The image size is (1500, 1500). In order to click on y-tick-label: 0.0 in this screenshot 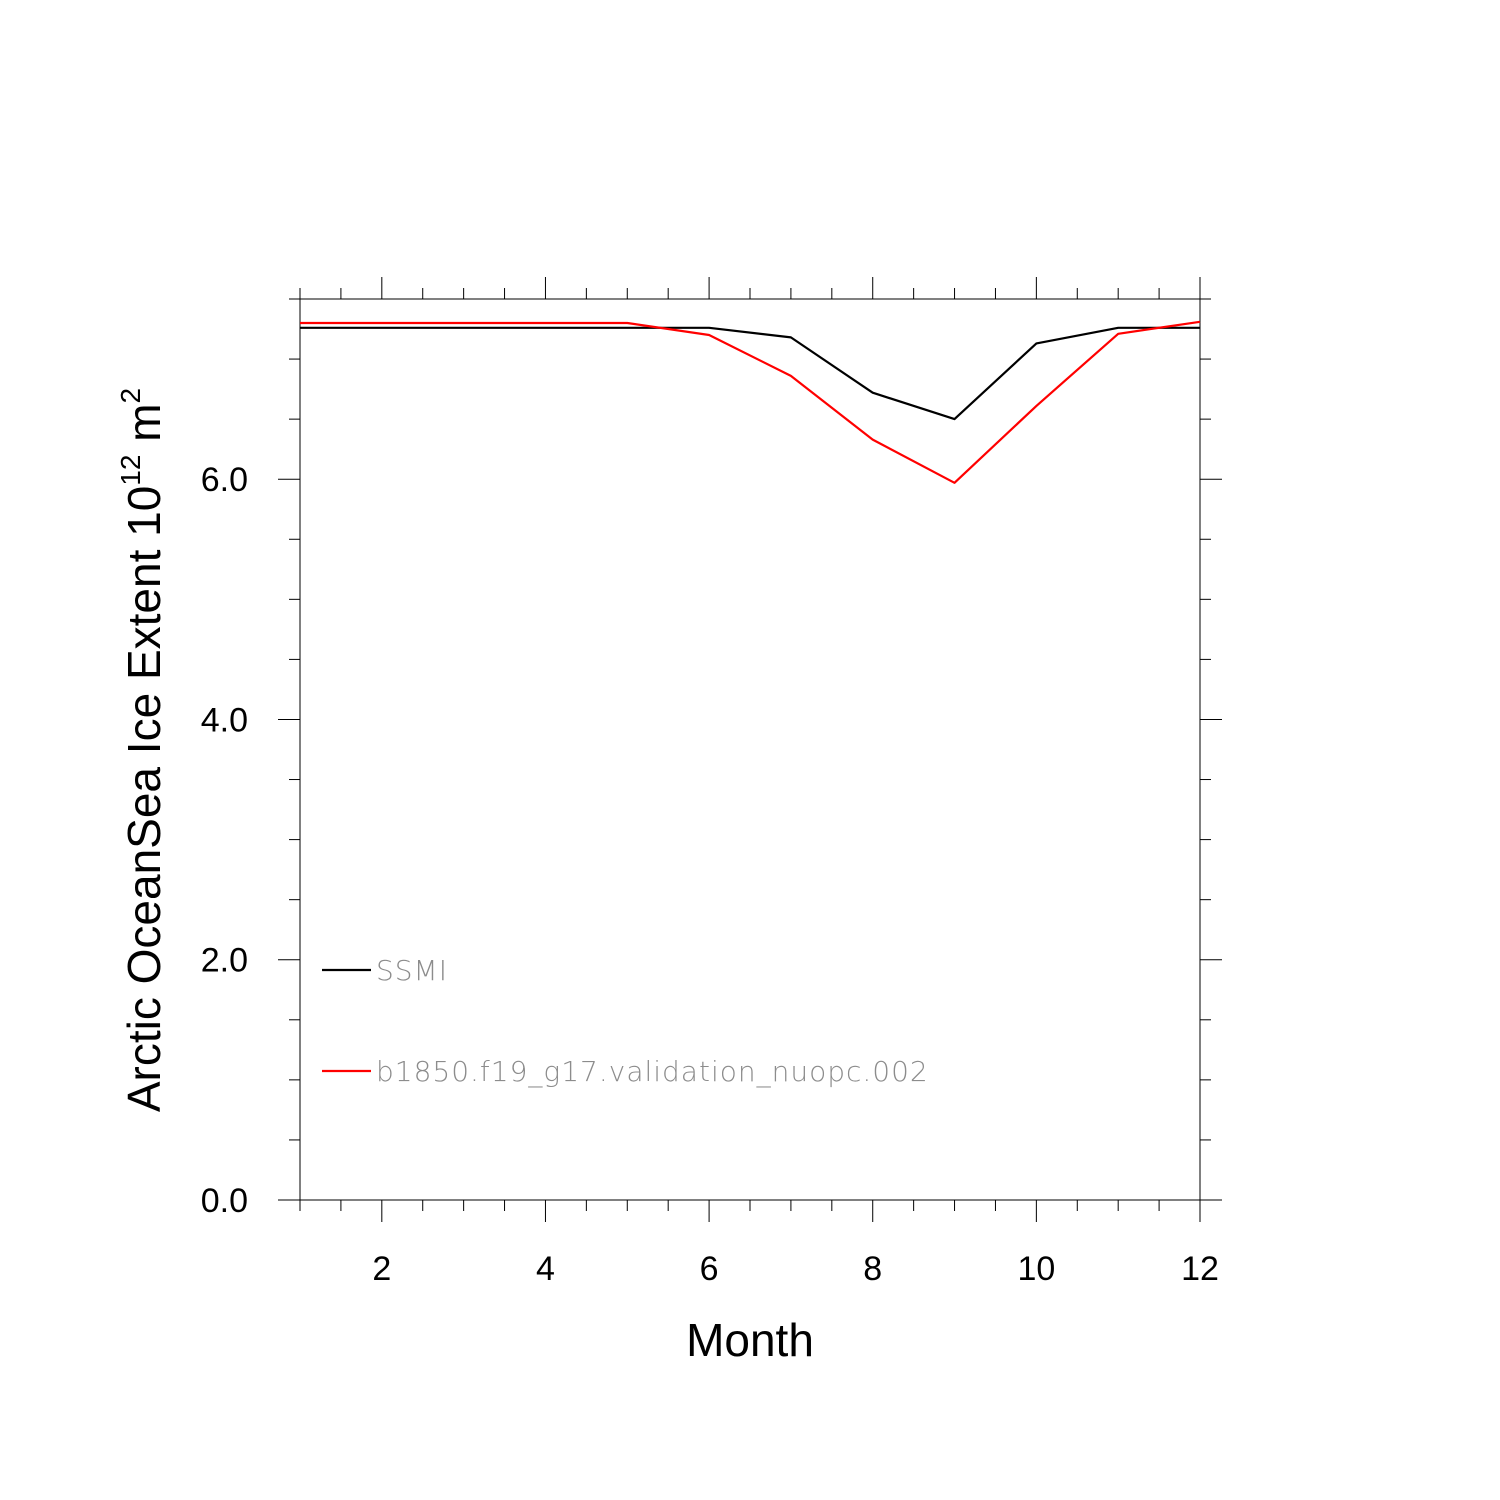, I will do `click(224, 1201)`.